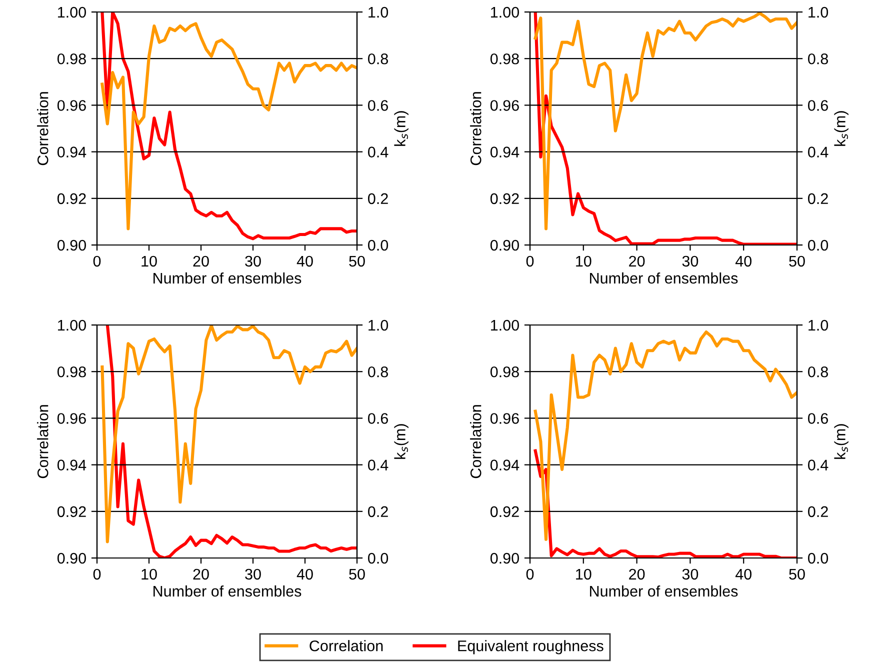 This screenshot has height=665, width=870. Describe the element at coordinates (346, 646) in the screenshot. I see `legend-label: Correlation` at that location.